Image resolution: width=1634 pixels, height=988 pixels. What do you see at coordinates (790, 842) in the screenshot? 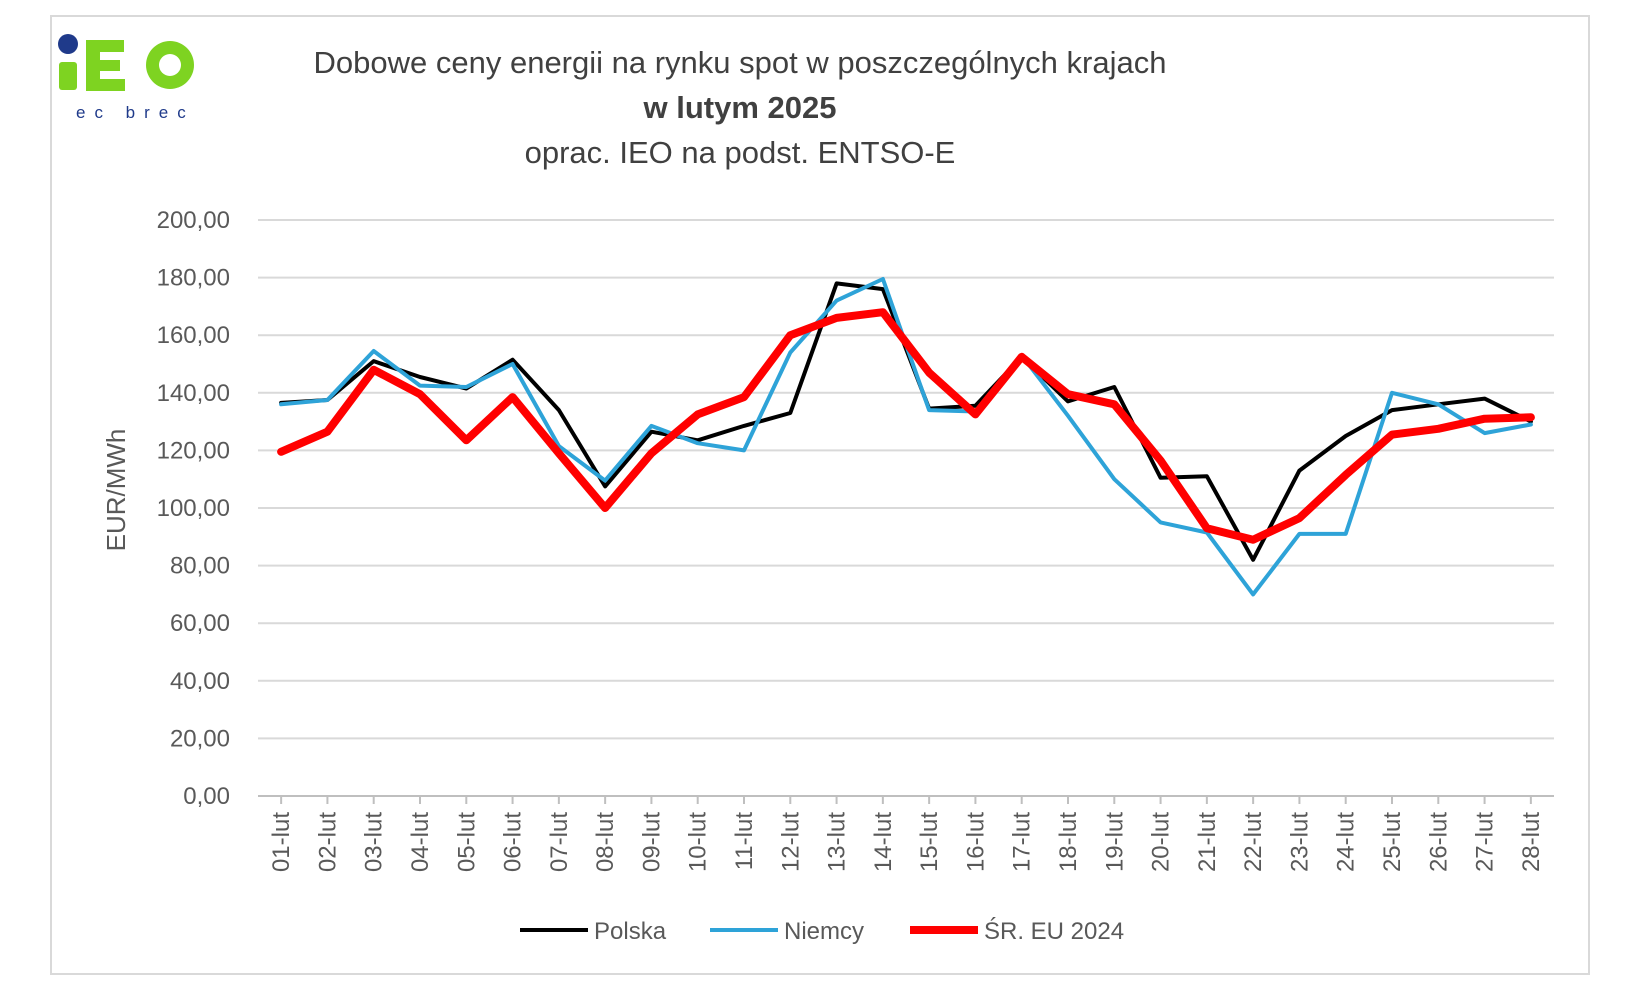
I see `x-tick-label: 12-lut` at bounding box center [790, 842].